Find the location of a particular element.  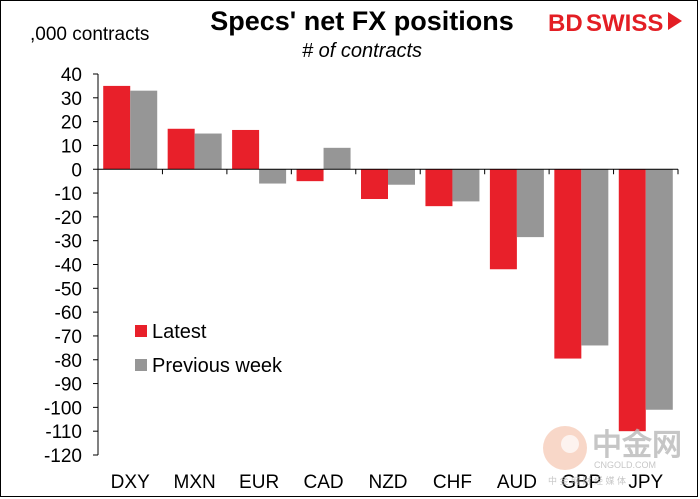

y-tick-label: 10 is located at coordinates (71, 146).